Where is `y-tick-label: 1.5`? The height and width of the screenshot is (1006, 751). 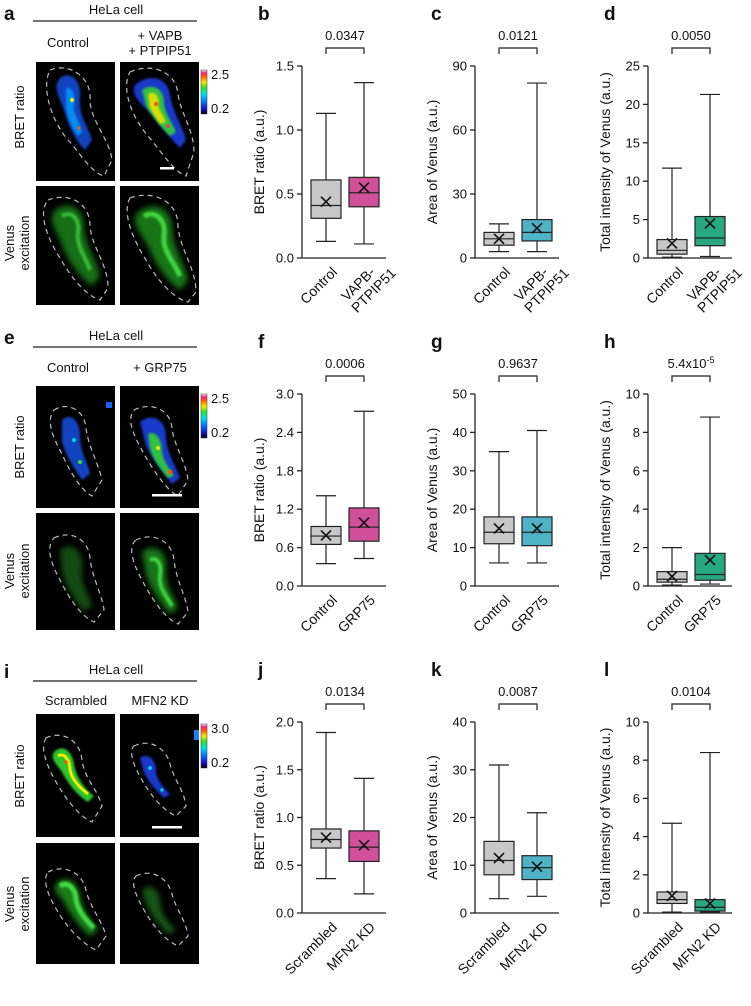
y-tick-label: 1.5 is located at coordinates (285, 769).